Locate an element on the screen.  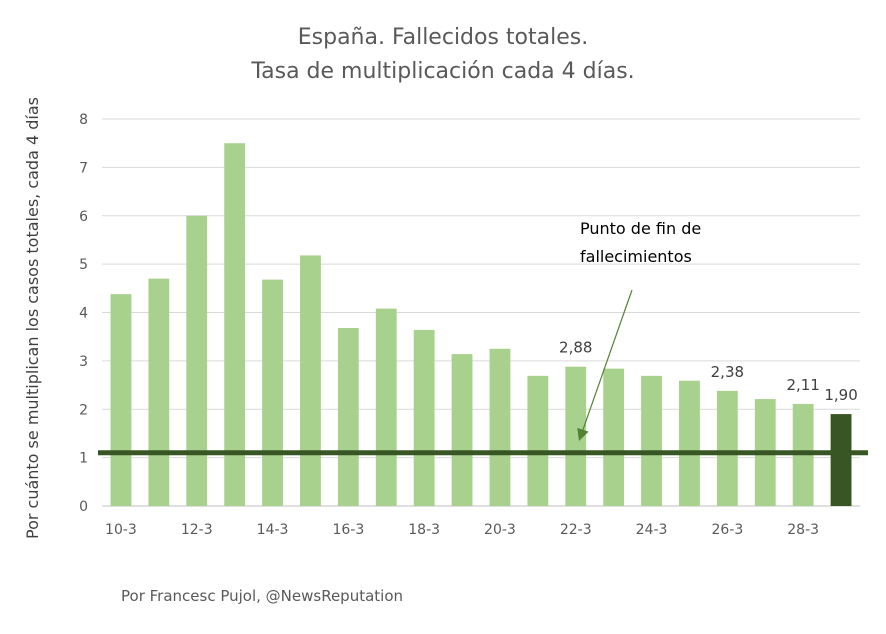
x-tick-label-18-3: 18-3 is located at coordinates (424, 530).